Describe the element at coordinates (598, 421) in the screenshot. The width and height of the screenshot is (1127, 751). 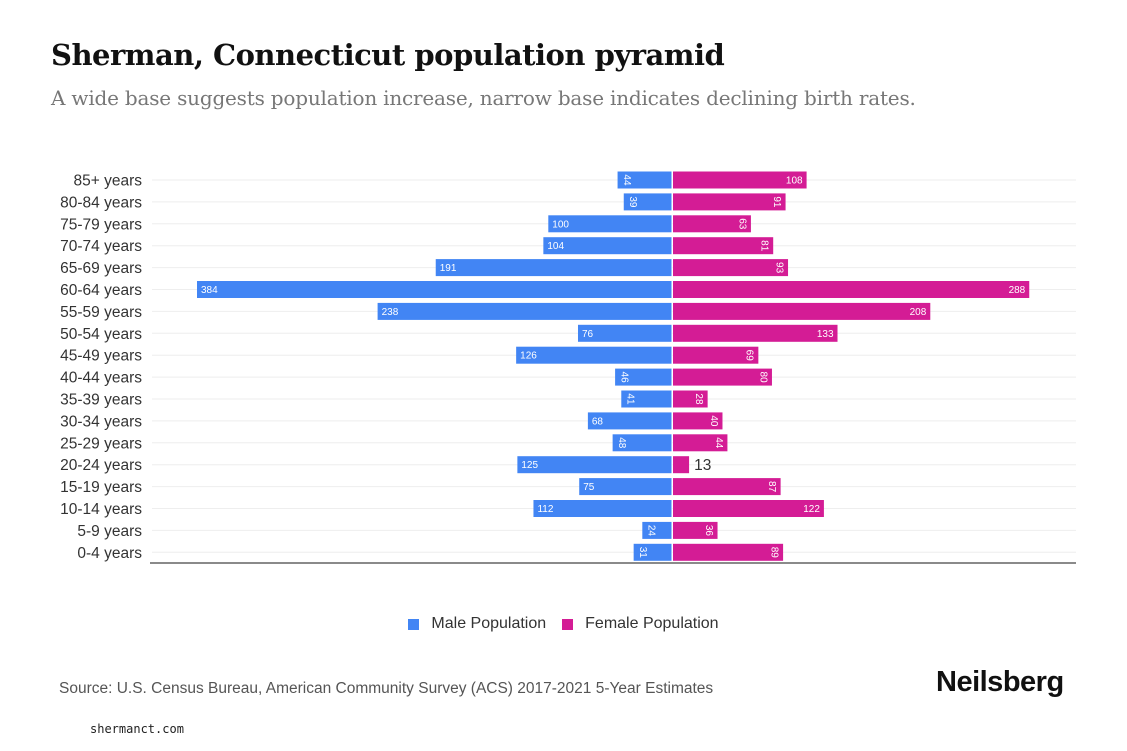
I see `male-value-label: 68` at that location.